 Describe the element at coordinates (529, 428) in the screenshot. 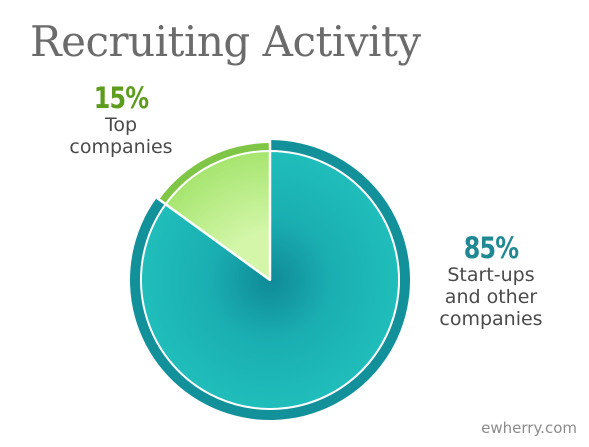

I see `watermark: ewherry.com` at that location.